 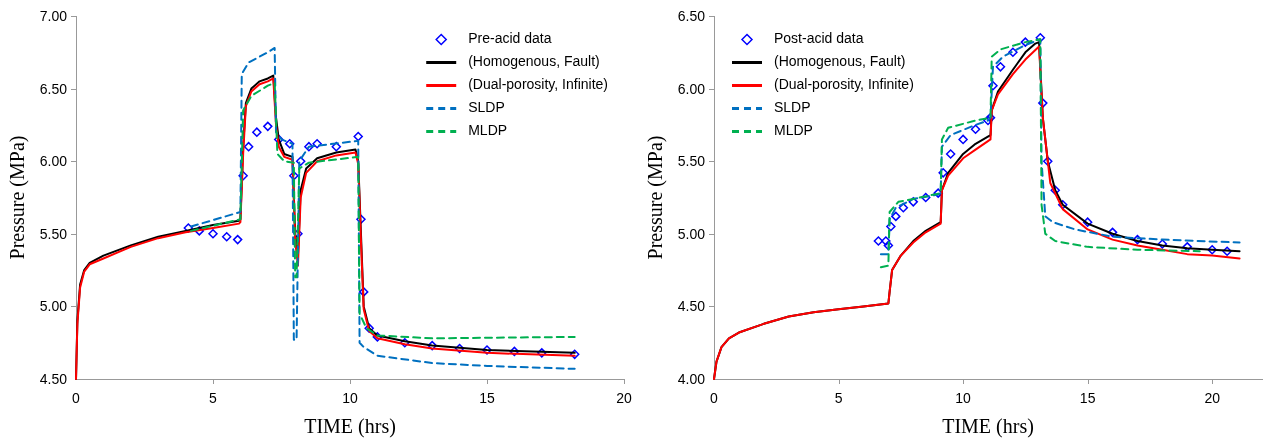 What do you see at coordinates (691, 379) in the screenshot?
I see `y-tick-label: 4.00` at bounding box center [691, 379].